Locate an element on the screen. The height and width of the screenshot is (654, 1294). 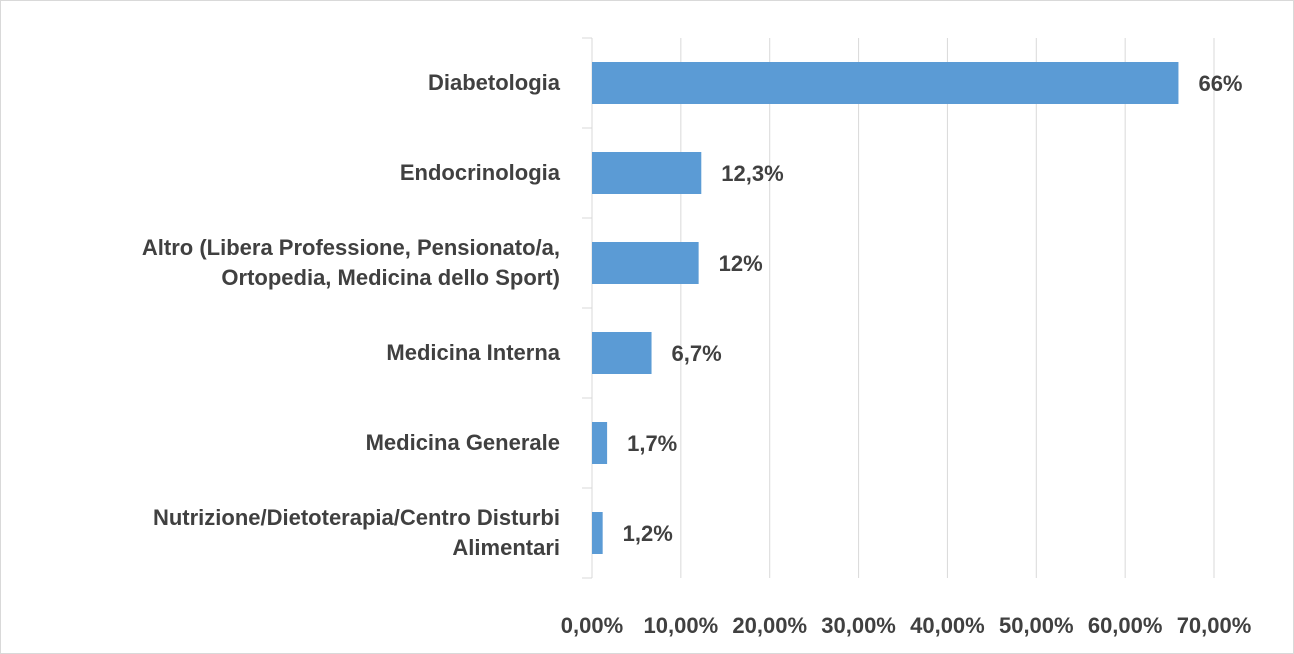
data-label: 12,3% is located at coordinates (752, 173).